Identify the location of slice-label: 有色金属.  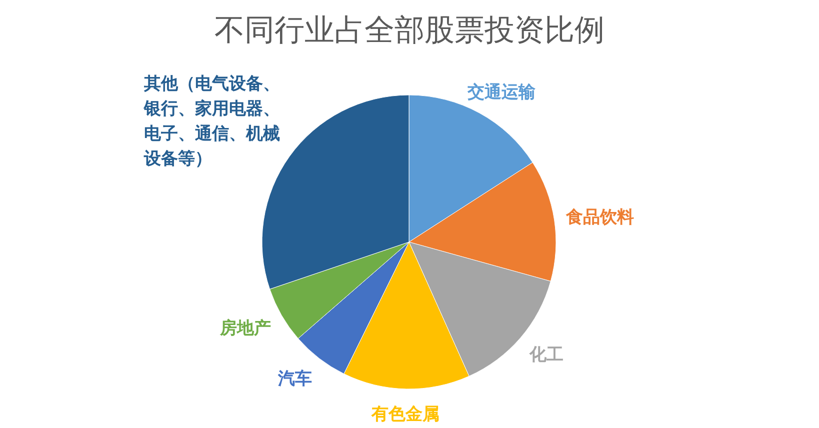
(405, 414).